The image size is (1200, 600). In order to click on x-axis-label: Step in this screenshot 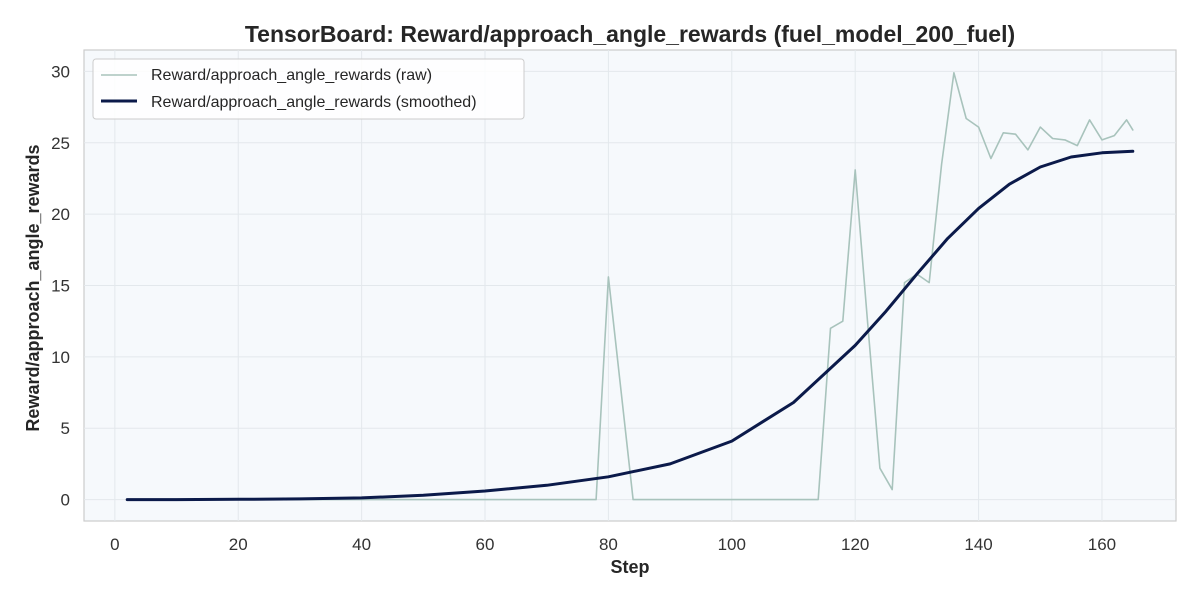, I will do `click(629, 567)`.